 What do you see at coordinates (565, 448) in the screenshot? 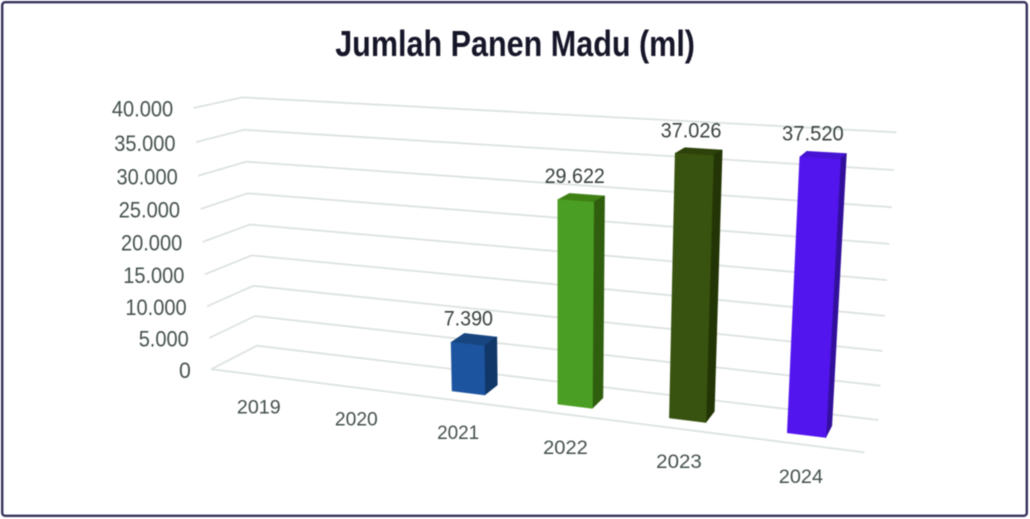
I see `svg-text: 2022` at bounding box center [565, 448].